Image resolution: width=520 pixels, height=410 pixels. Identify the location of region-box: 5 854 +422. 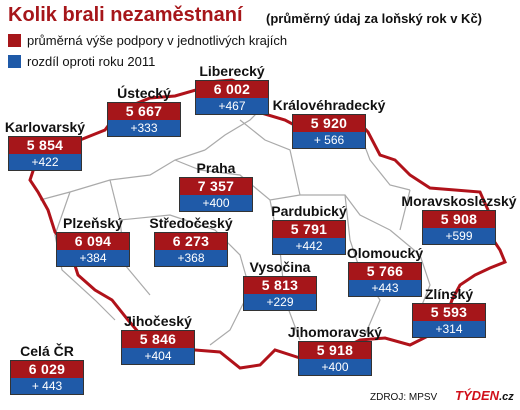
(45, 153).